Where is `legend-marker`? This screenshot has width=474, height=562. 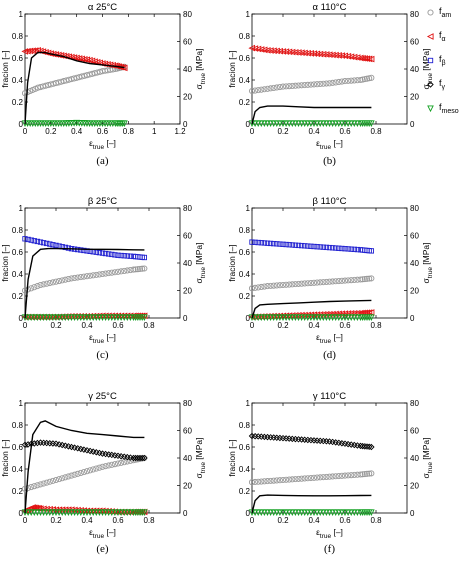 legend-marker is located at coordinates (430, 36).